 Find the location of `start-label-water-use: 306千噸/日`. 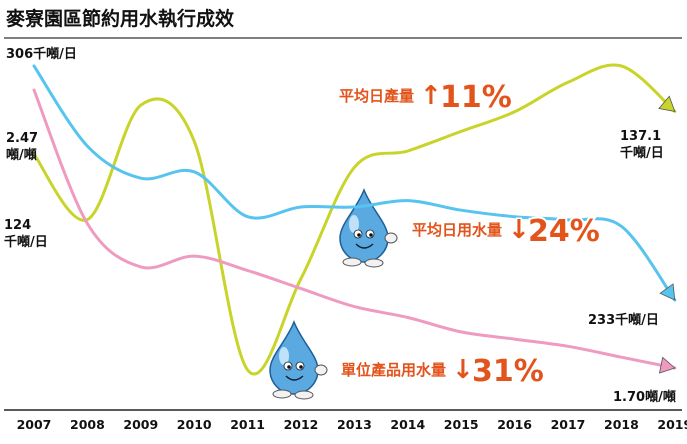

start-label-water-use: 306千噸/日 is located at coordinates (41, 54).